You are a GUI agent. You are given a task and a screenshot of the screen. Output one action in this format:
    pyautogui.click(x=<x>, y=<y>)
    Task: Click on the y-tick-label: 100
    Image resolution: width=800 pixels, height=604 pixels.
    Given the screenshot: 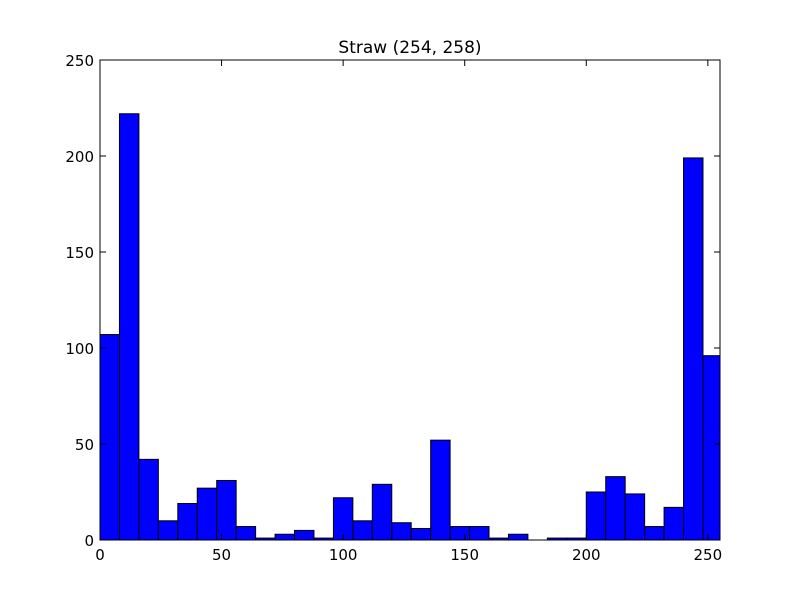 What is the action you would take?
    pyautogui.click(x=79, y=349)
    